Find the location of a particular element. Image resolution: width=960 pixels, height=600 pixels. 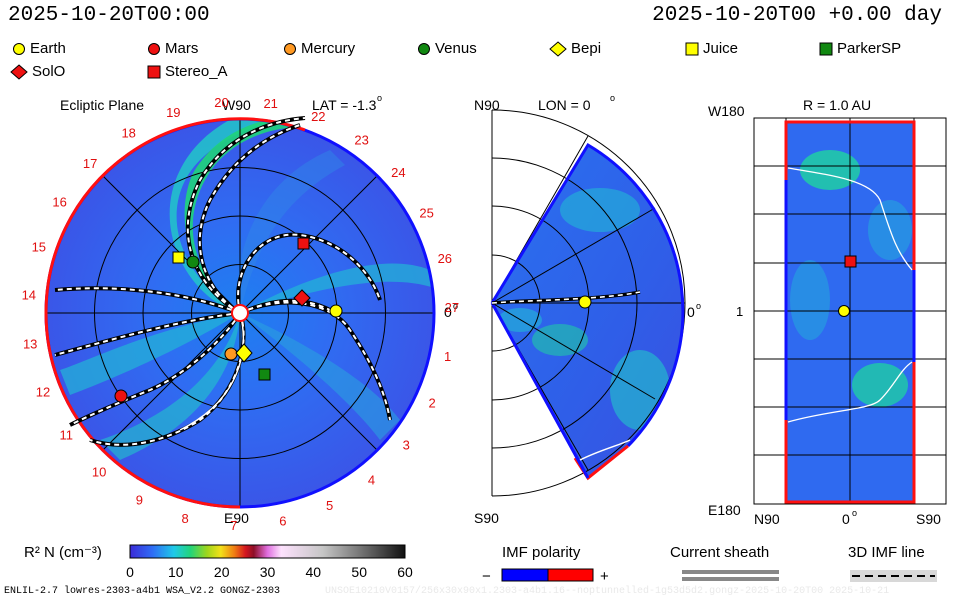

carrington-label: 10 is located at coordinates (99, 471).